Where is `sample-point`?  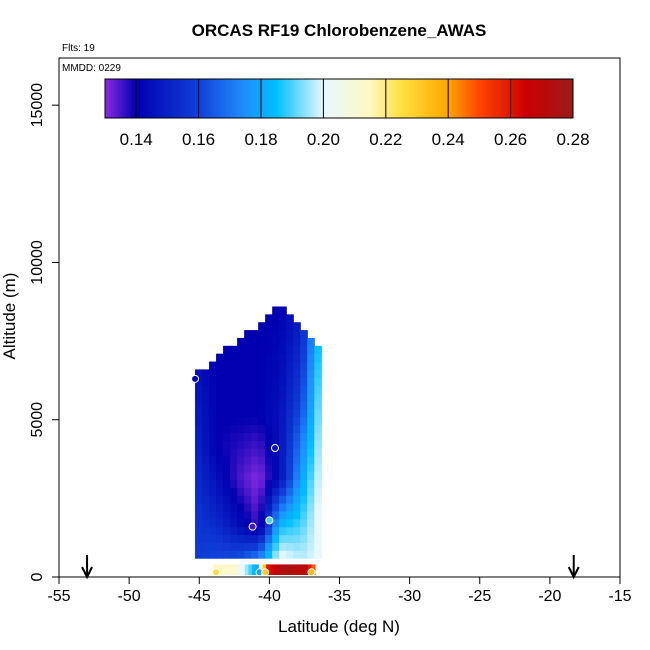 sample-point is located at coordinates (274, 448).